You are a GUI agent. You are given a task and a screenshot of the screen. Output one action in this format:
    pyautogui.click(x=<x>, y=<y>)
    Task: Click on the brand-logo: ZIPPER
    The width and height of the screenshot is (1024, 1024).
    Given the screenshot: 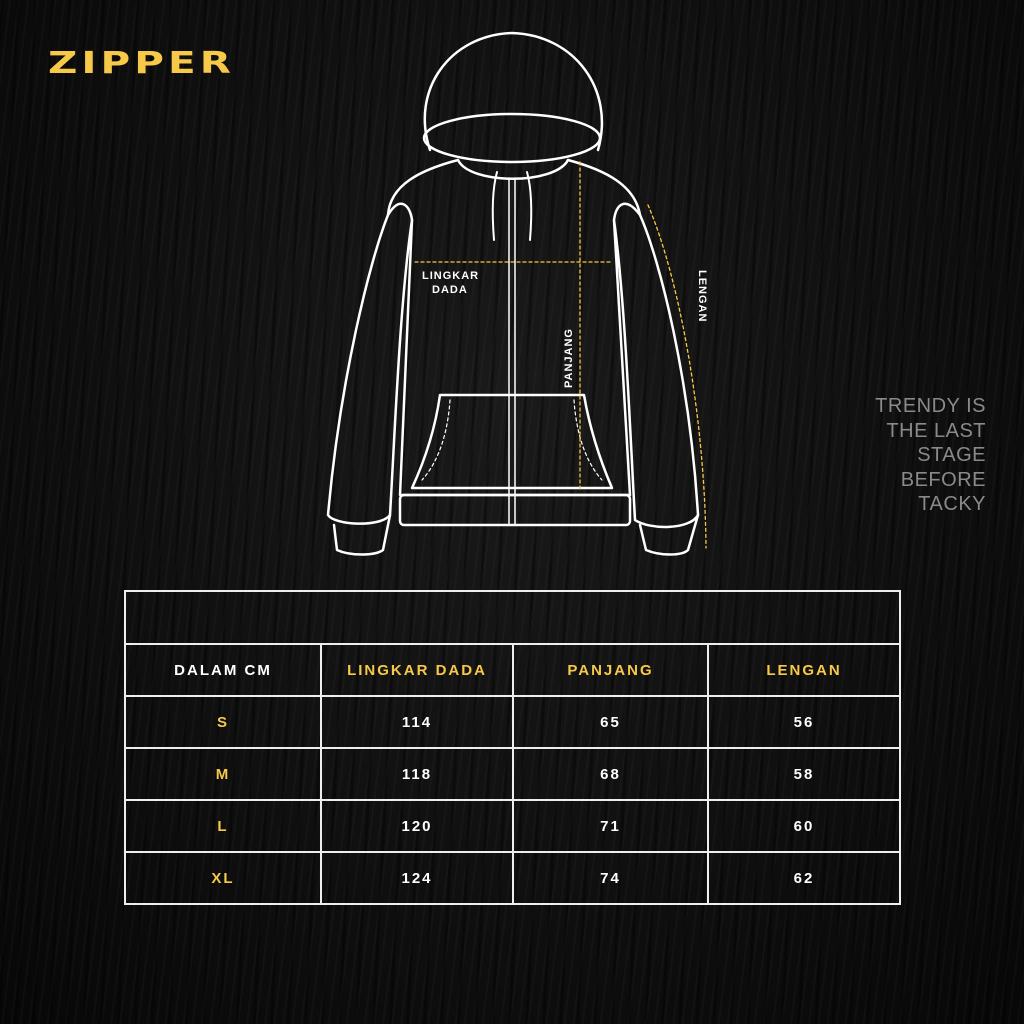 What is the action you would take?
    pyautogui.click(x=141, y=63)
    